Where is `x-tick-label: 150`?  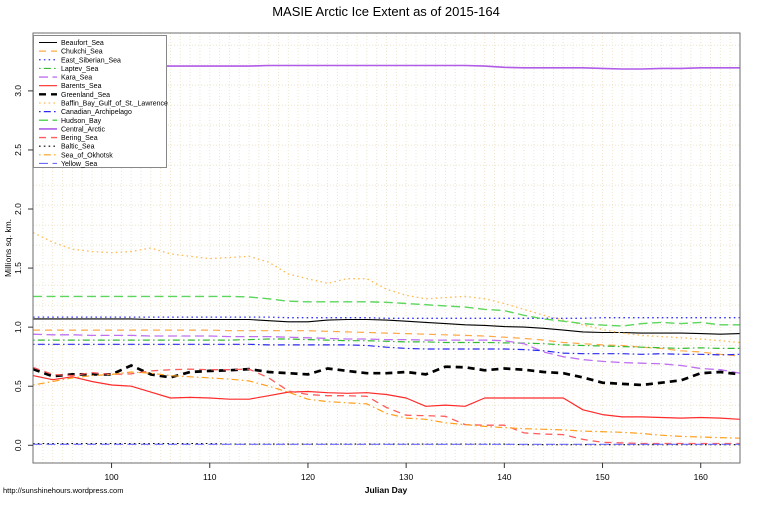
x-tick-label: 150 is located at coordinates (602, 477).